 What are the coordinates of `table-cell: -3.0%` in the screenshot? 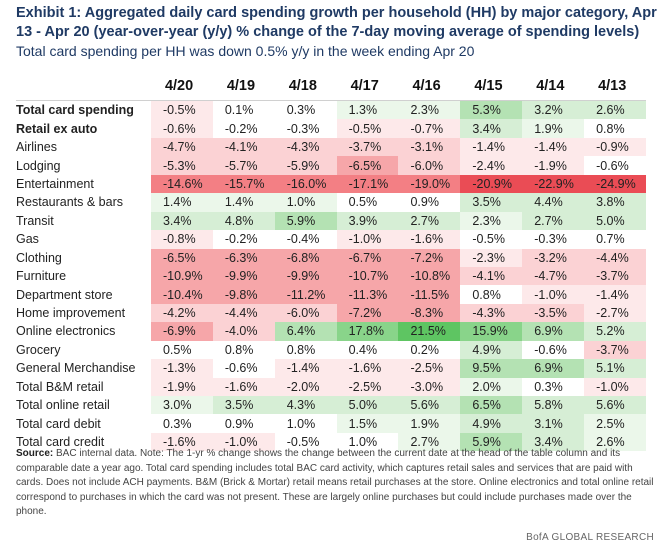 It's located at (429, 386).